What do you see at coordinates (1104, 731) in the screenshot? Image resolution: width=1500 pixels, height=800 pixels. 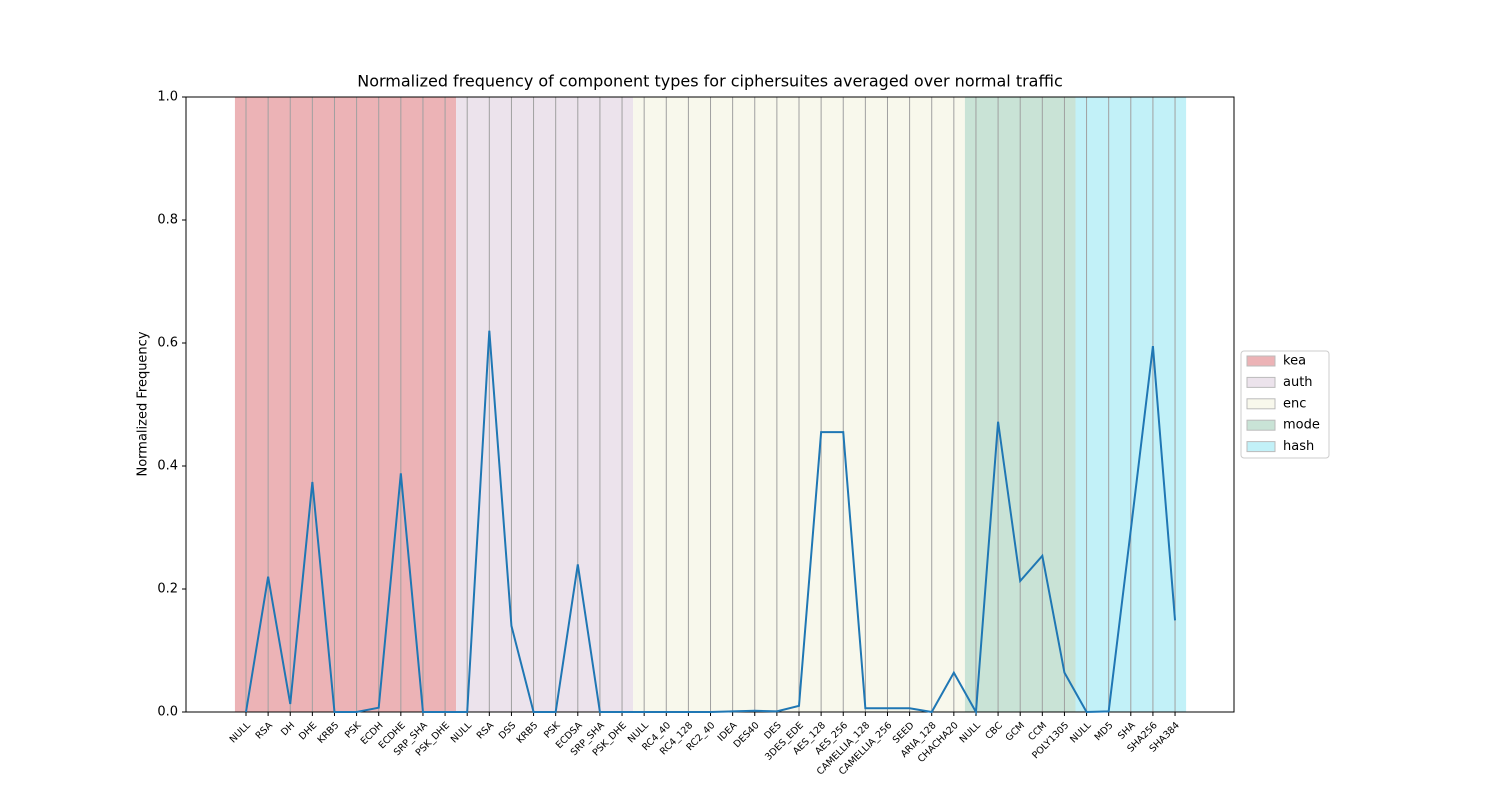 I see `x-tick-label: MD5` at bounding box center [1104, 731].